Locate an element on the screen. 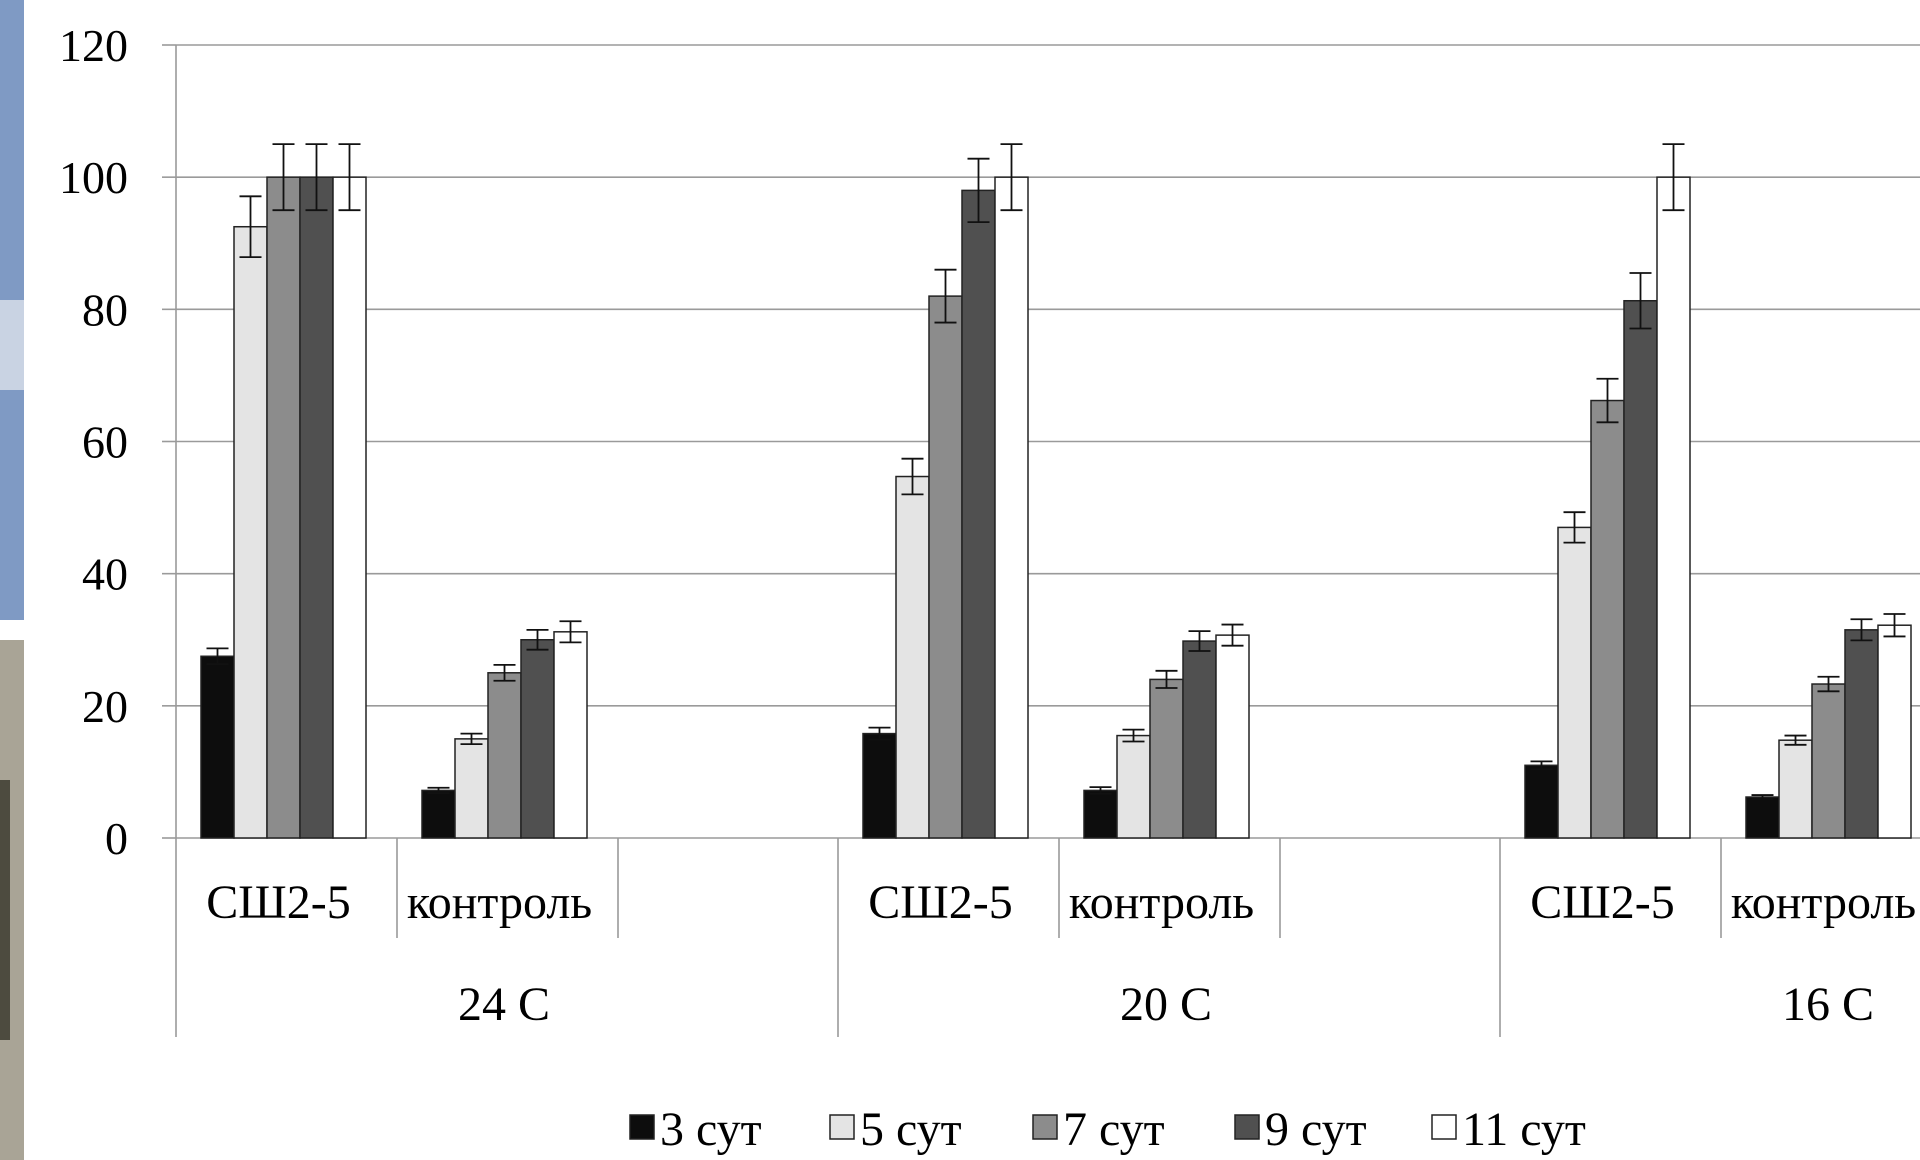 Image resolution: width=1920 pixels, height=1160 pixels. legend-label: 11 сут is located at coordinates (1524, 1129).